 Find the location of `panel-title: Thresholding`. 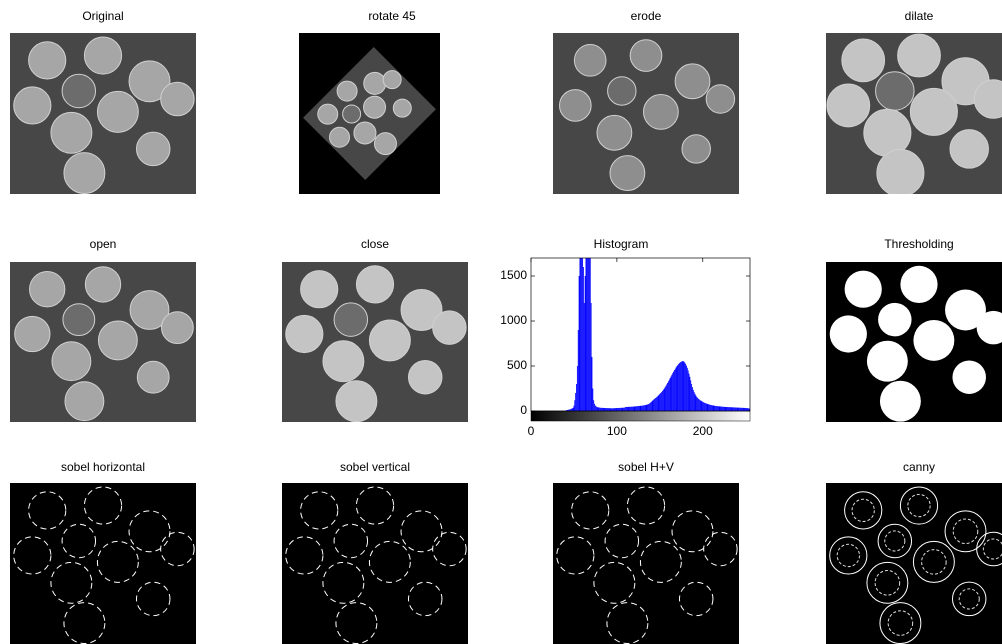

panel-title: Thresholding is located at coordinates (918, 244).